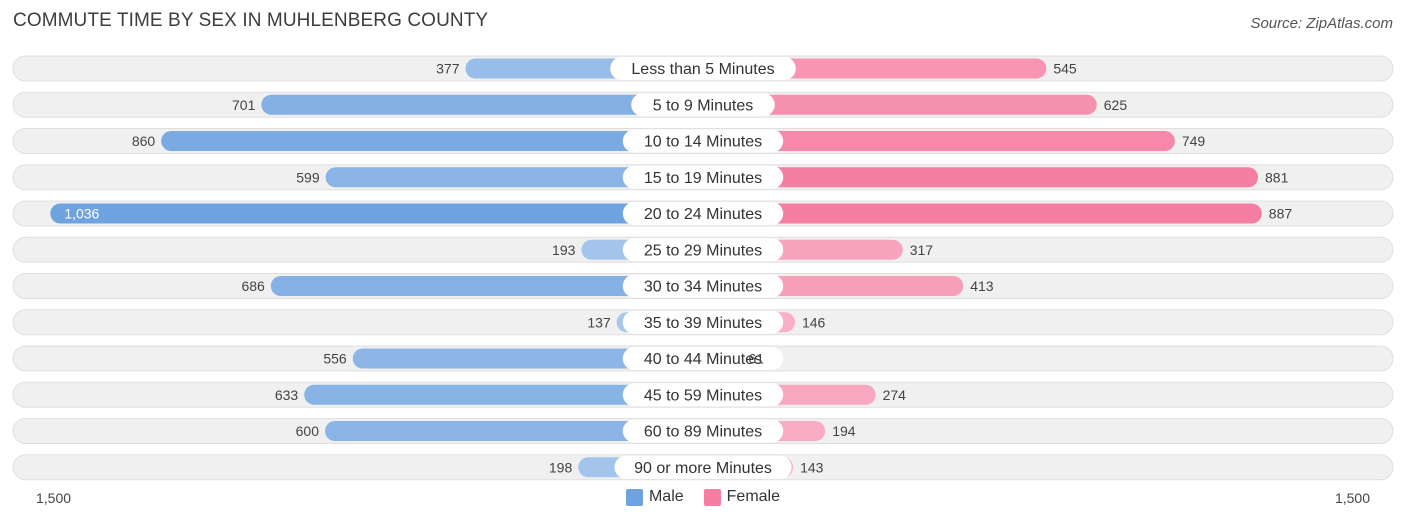  What do you see at coordinates (308, 177) in the screenshot?
I see `value-label-male: 599` at bounding box center [308, 177].